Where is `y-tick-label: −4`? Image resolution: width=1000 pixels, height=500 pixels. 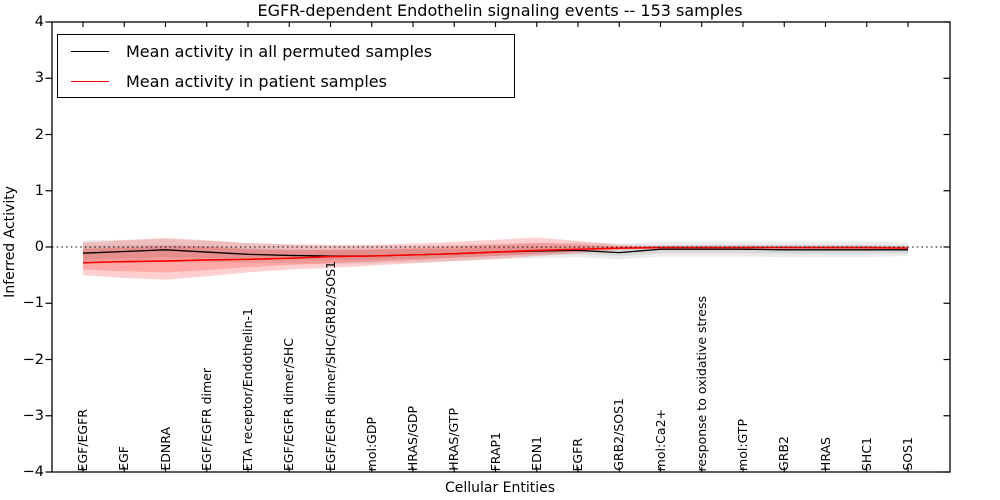 y-tick-label: −4 is located at coordinates (33, 472).